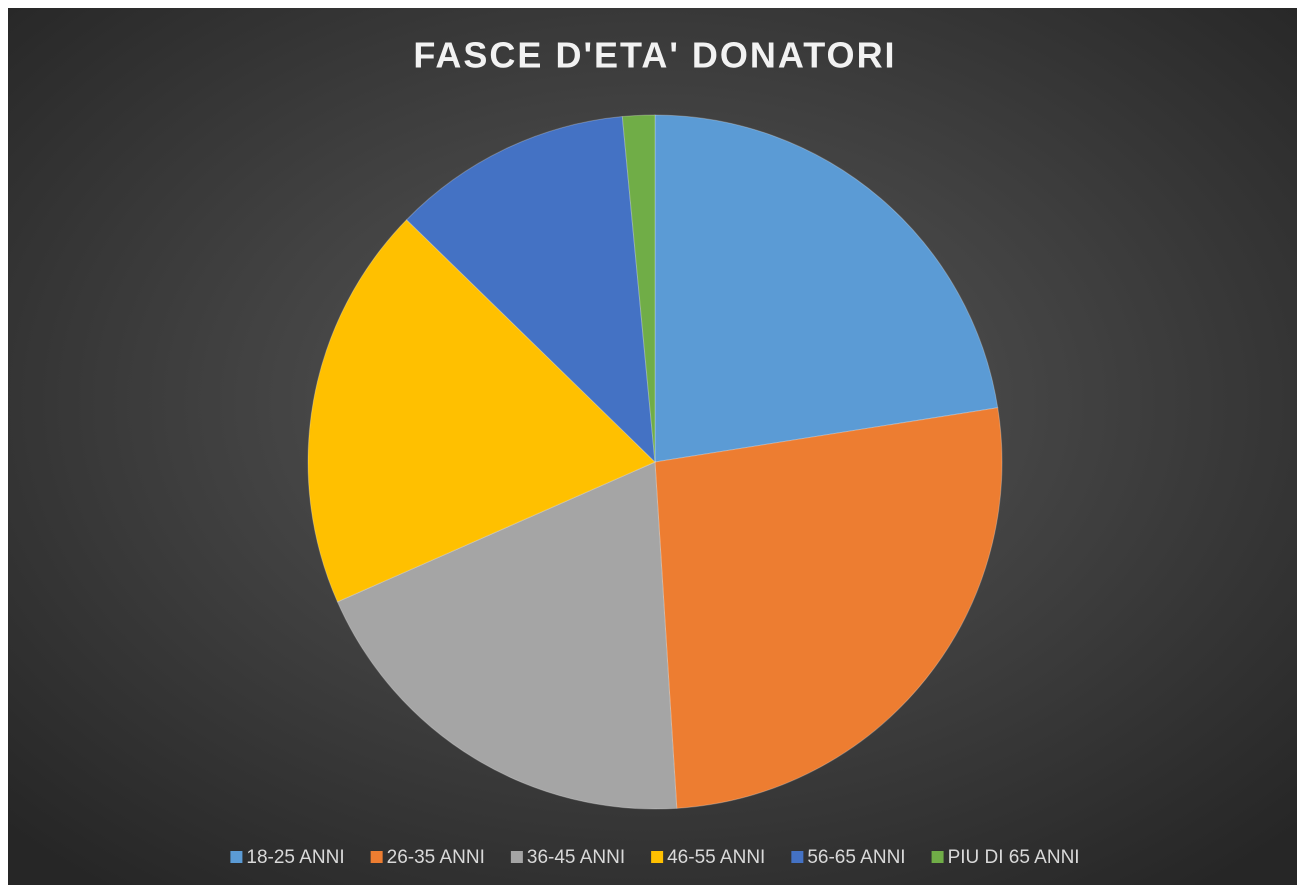  What do you see at coordinates (295, 857) in the screenshot?
I see `legend-label: 18-25 ANNI` at bounding box center [295, 857].